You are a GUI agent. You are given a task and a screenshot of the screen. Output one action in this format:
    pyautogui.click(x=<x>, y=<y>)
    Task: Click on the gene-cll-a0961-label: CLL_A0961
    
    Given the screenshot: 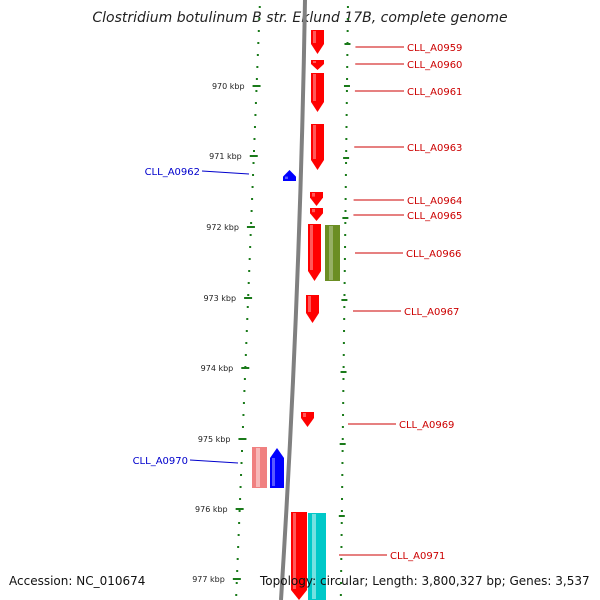 What is the action you would take?
    pyautogui.click(x=434, y=92)
    